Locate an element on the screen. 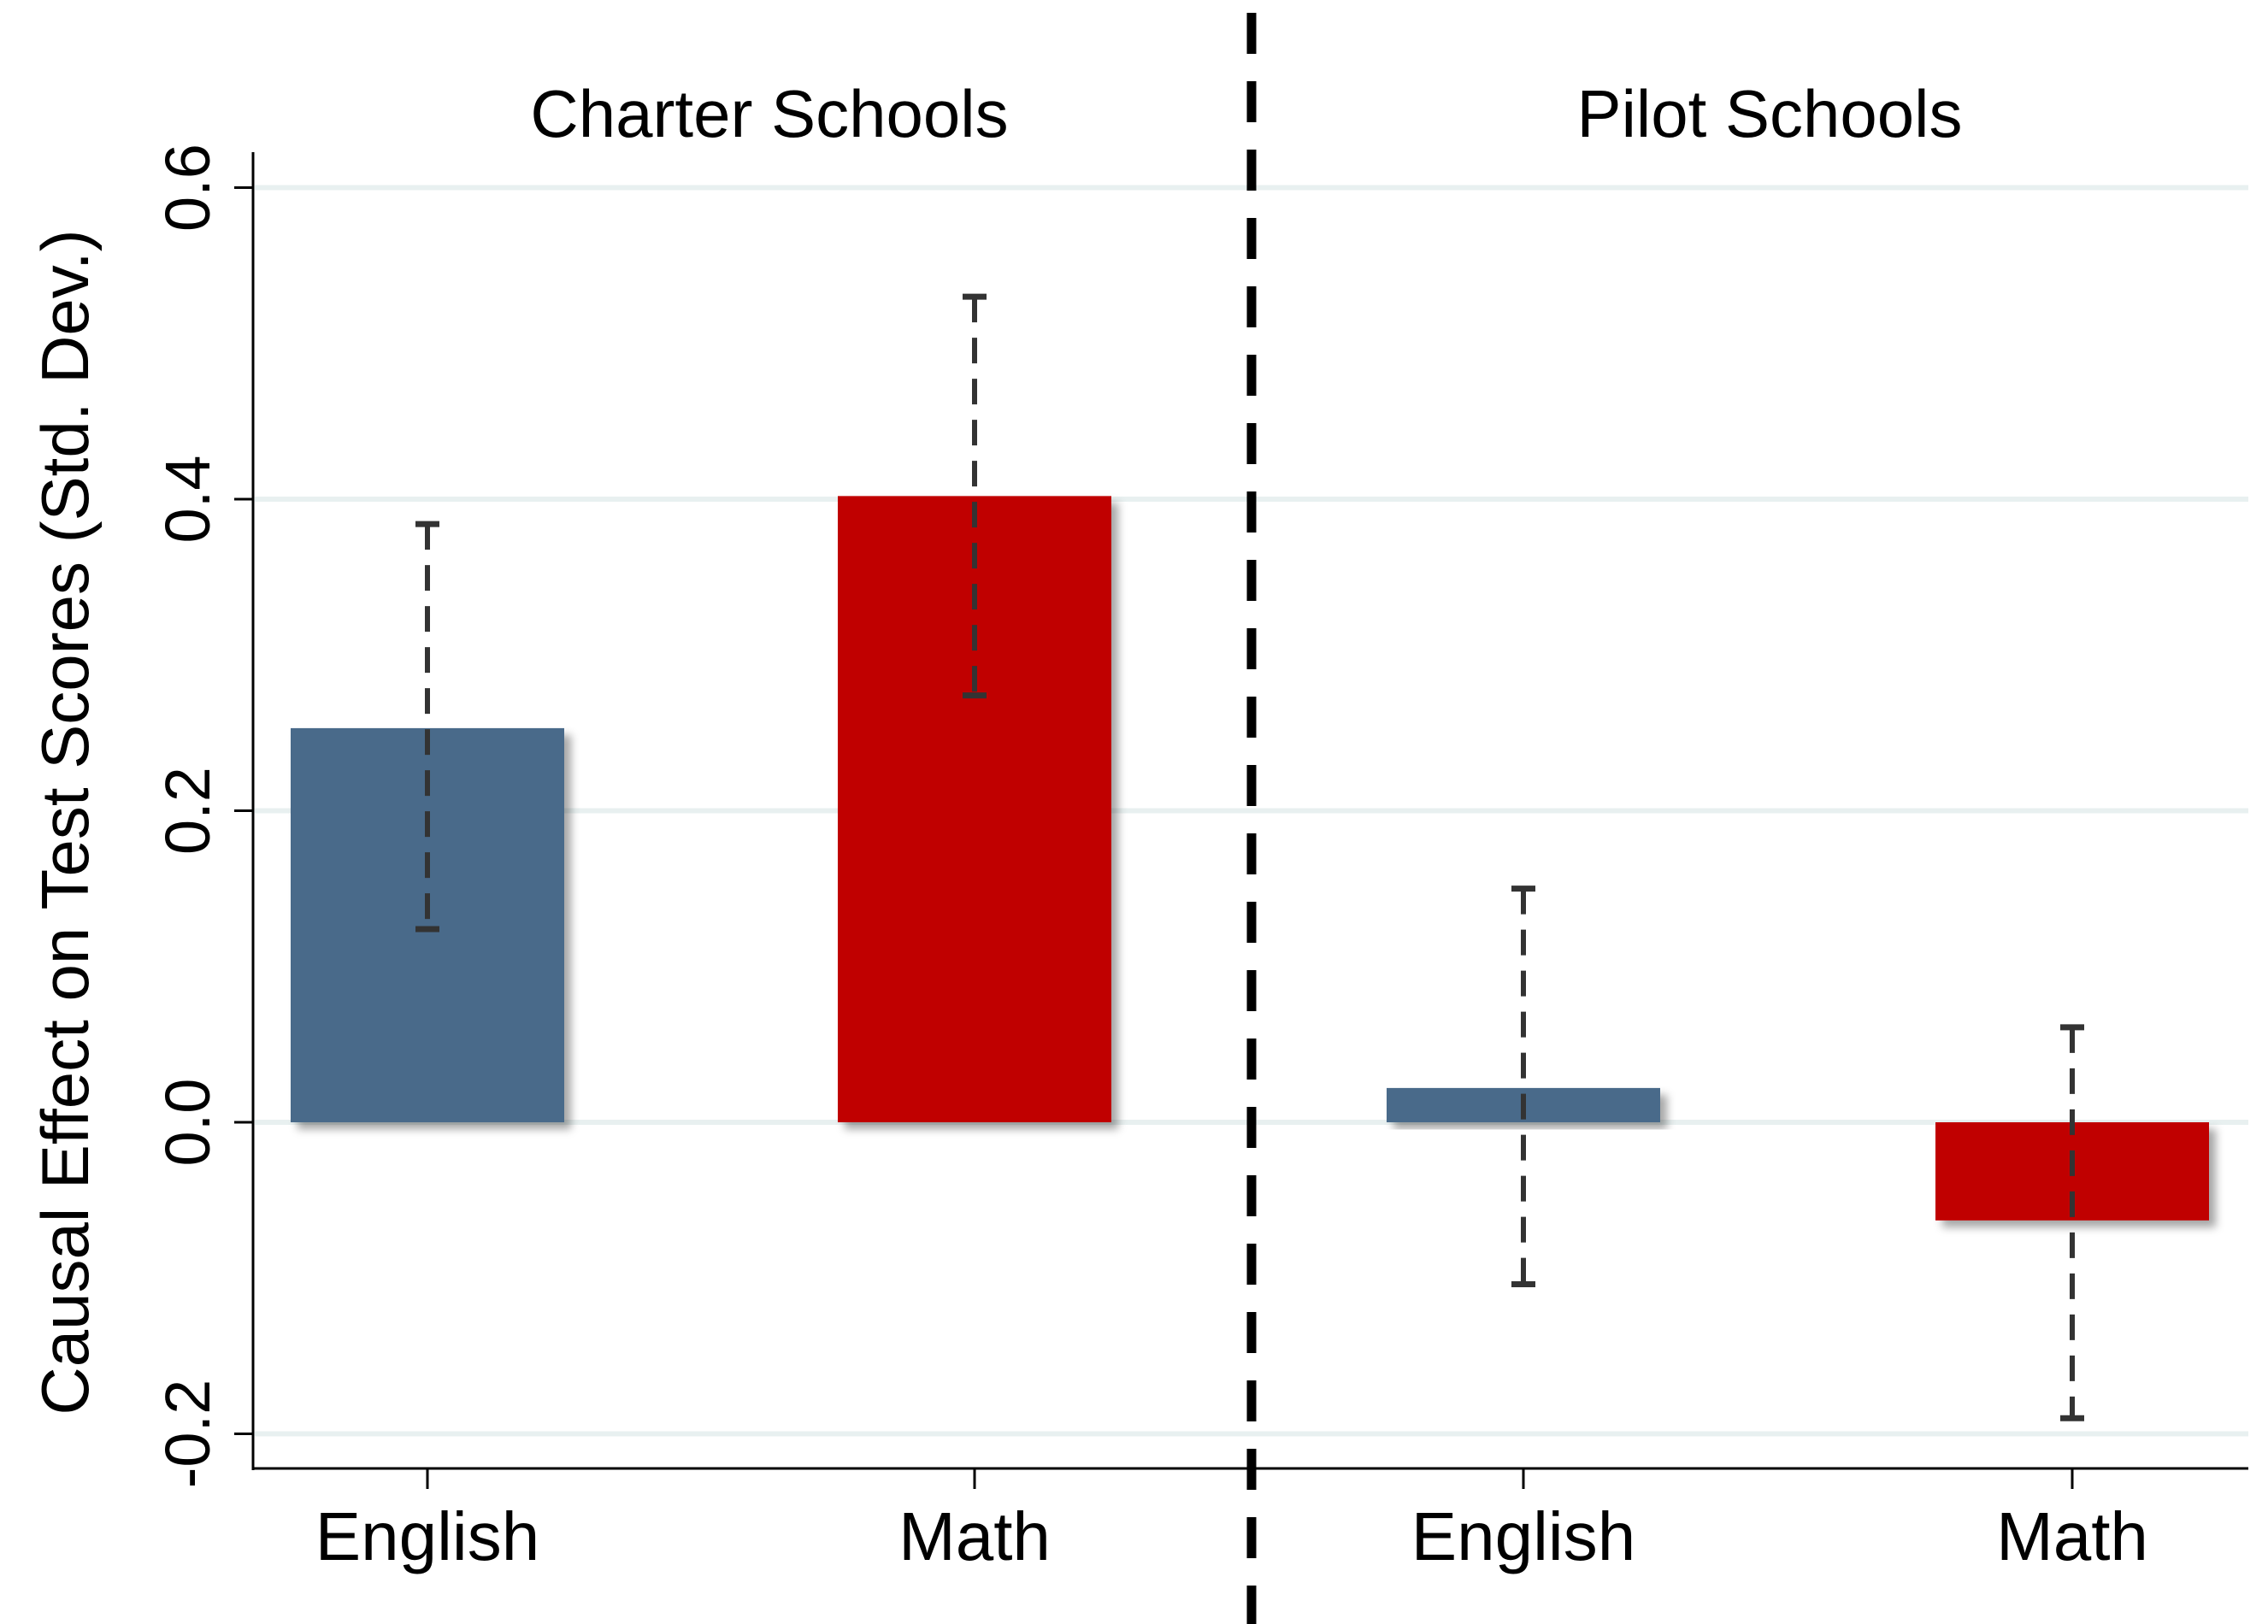  y-tick-label: 0.4 is located at coordinates (187, 500).